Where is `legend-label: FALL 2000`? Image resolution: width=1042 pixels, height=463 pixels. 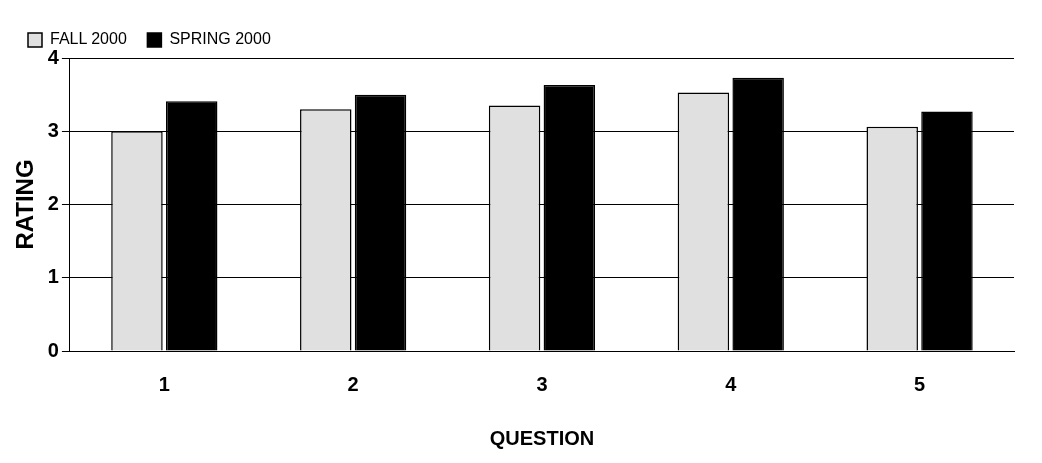 legend-label: FALL 2000 is located at coordinates (88, 39).